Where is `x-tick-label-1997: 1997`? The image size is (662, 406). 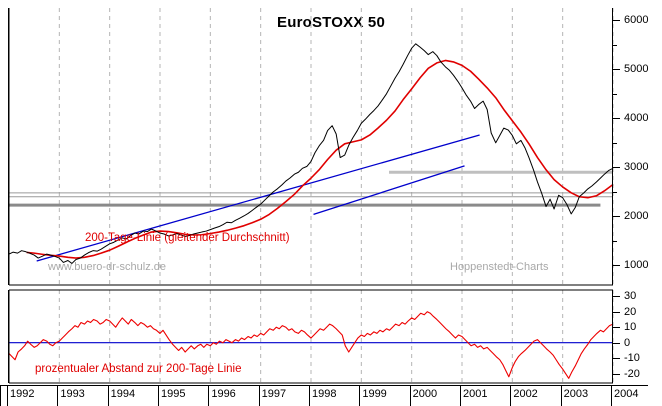
x-tick-label-1997: 1997 is located at coordinates (274, 394).